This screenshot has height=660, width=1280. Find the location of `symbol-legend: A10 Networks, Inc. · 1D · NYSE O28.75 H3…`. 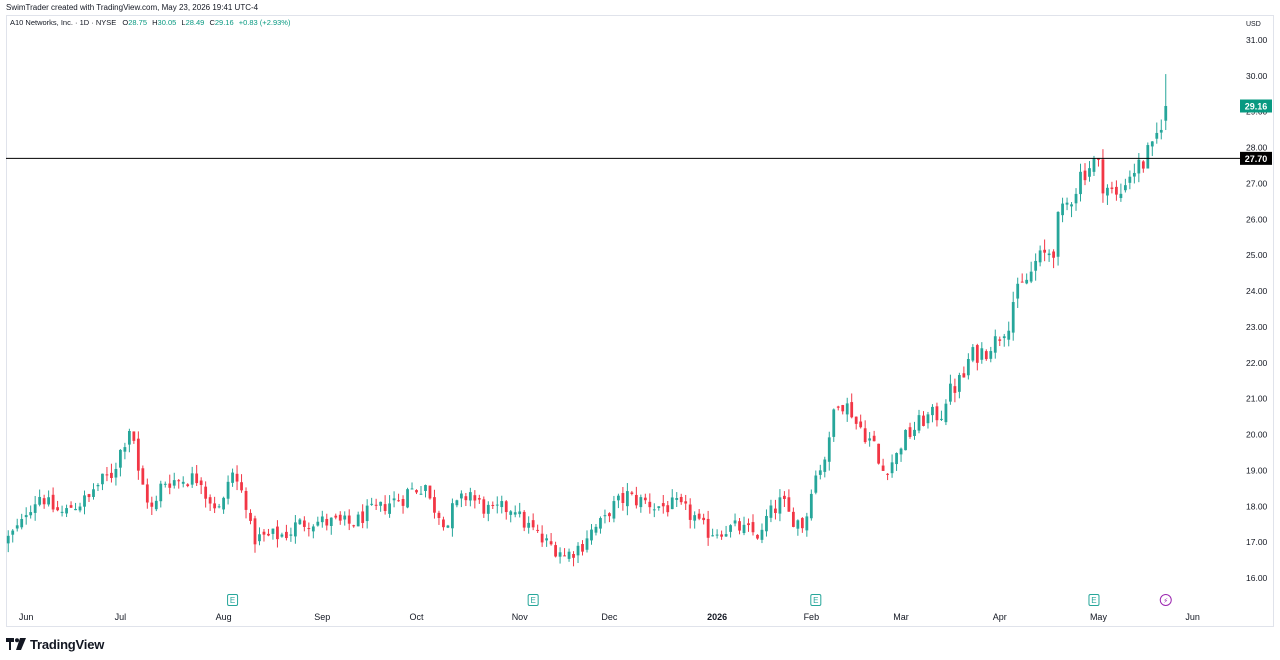

symbol-legend: A10 Networks, Inc. · 1D · NYSE O28.75 H3… is located at coordinates (150, 22).